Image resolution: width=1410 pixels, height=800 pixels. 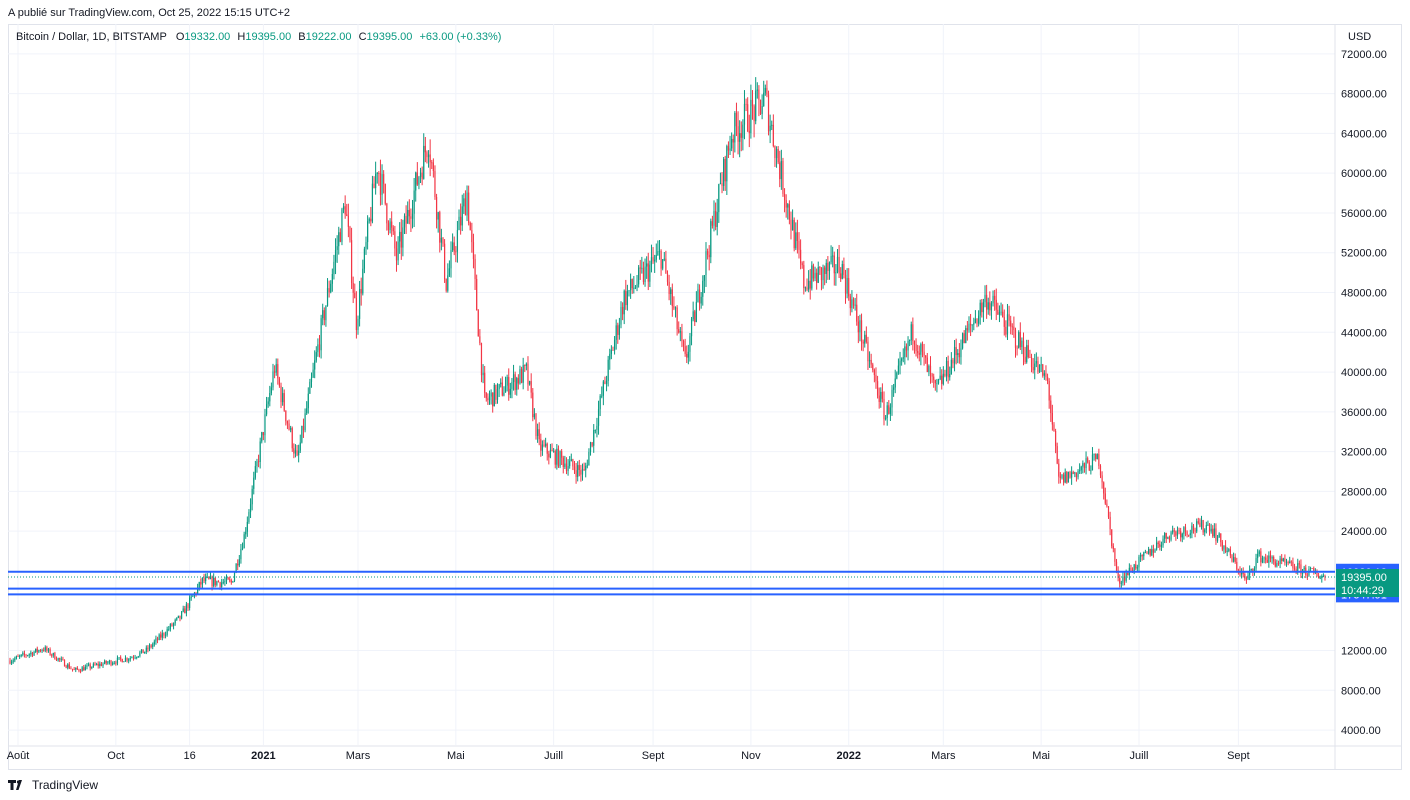 I want to click on y-tick-label: 24000.00, so click(x=1364, y=532).